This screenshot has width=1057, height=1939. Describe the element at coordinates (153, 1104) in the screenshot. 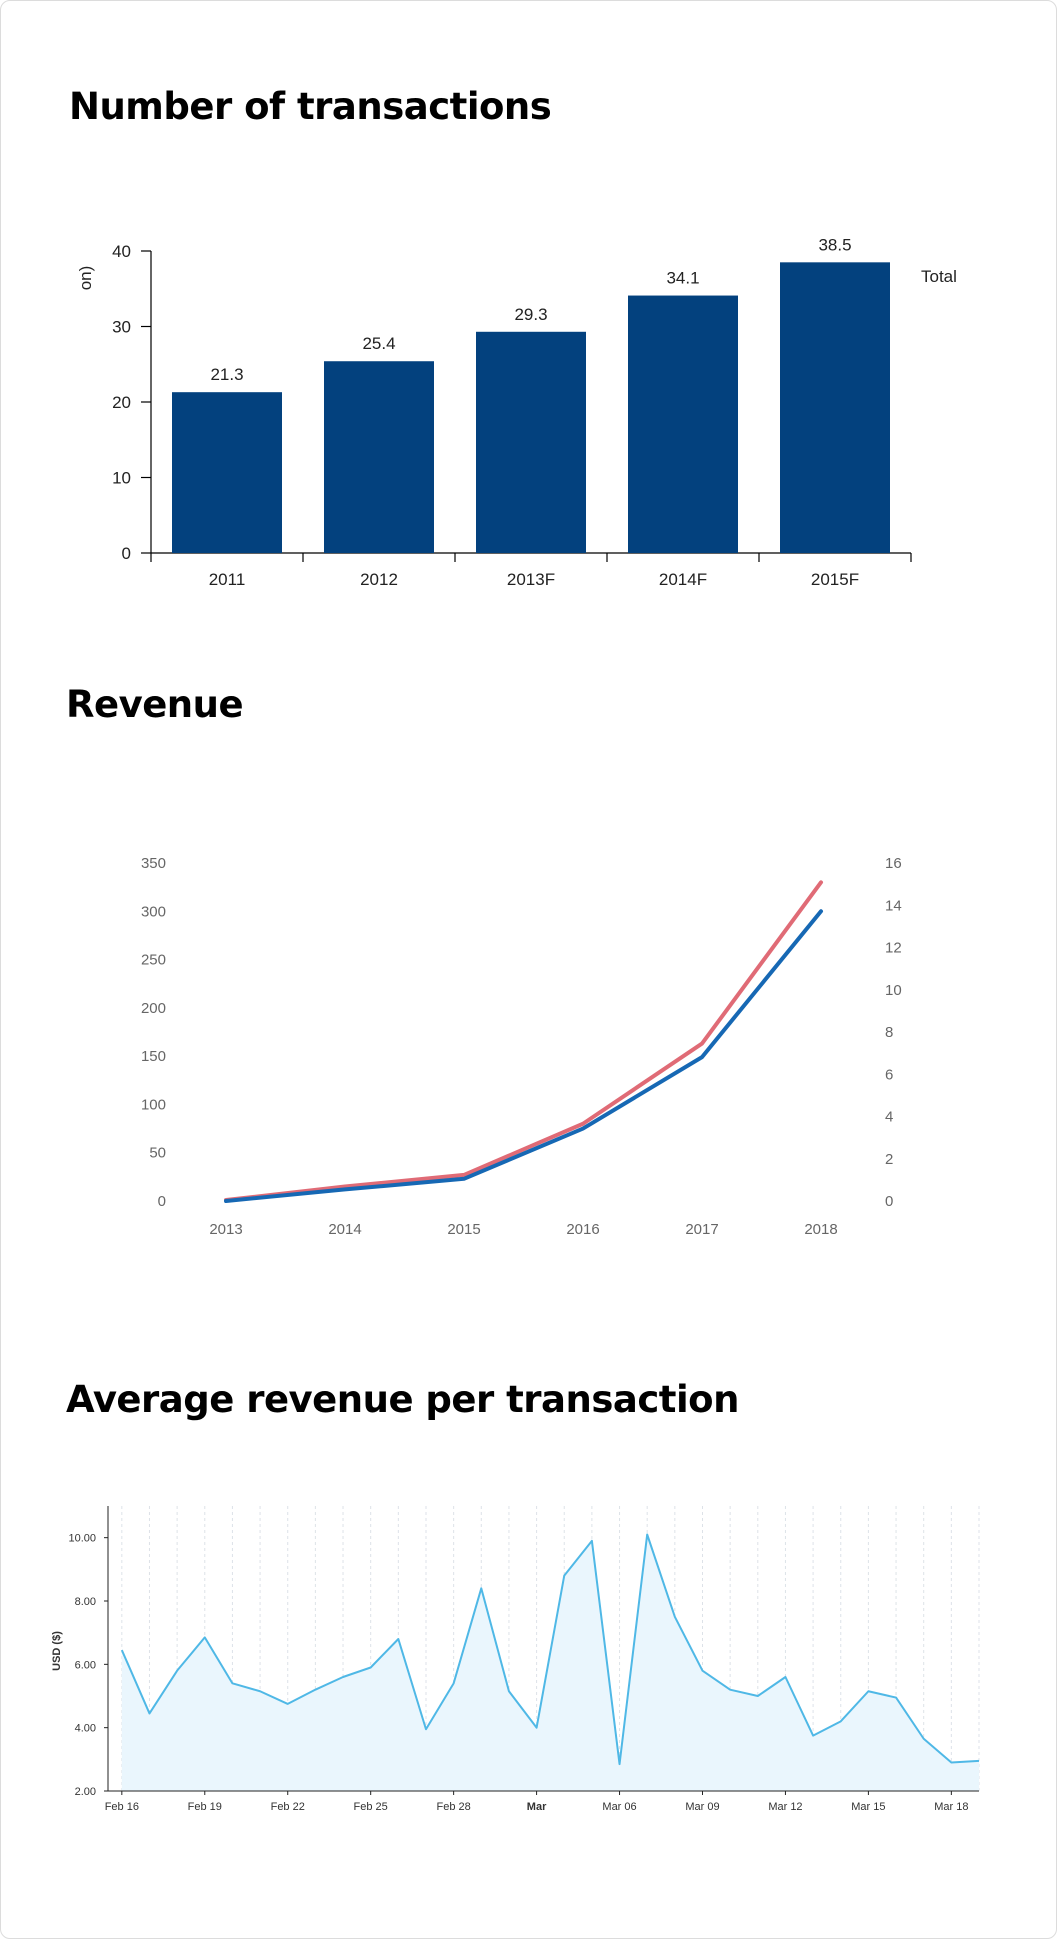

I see `left-y-tick-label: 100` at that location.